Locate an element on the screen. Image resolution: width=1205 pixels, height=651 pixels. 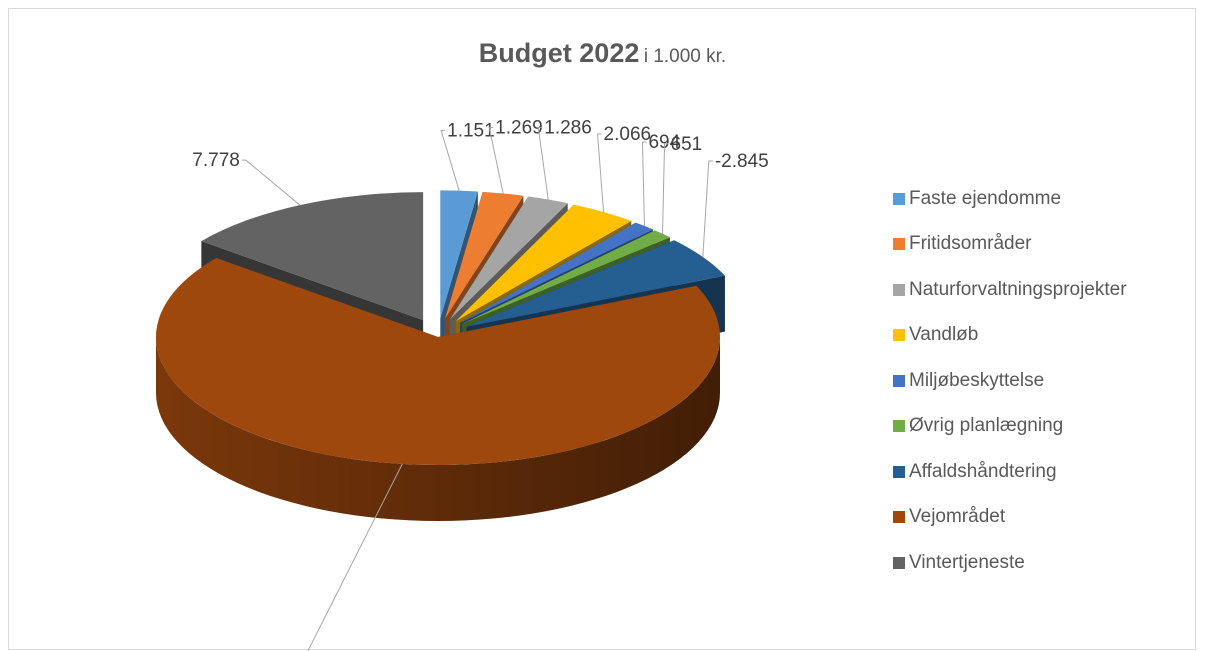
legend-item: Vejområdet is located at coordinates (1043, 518).